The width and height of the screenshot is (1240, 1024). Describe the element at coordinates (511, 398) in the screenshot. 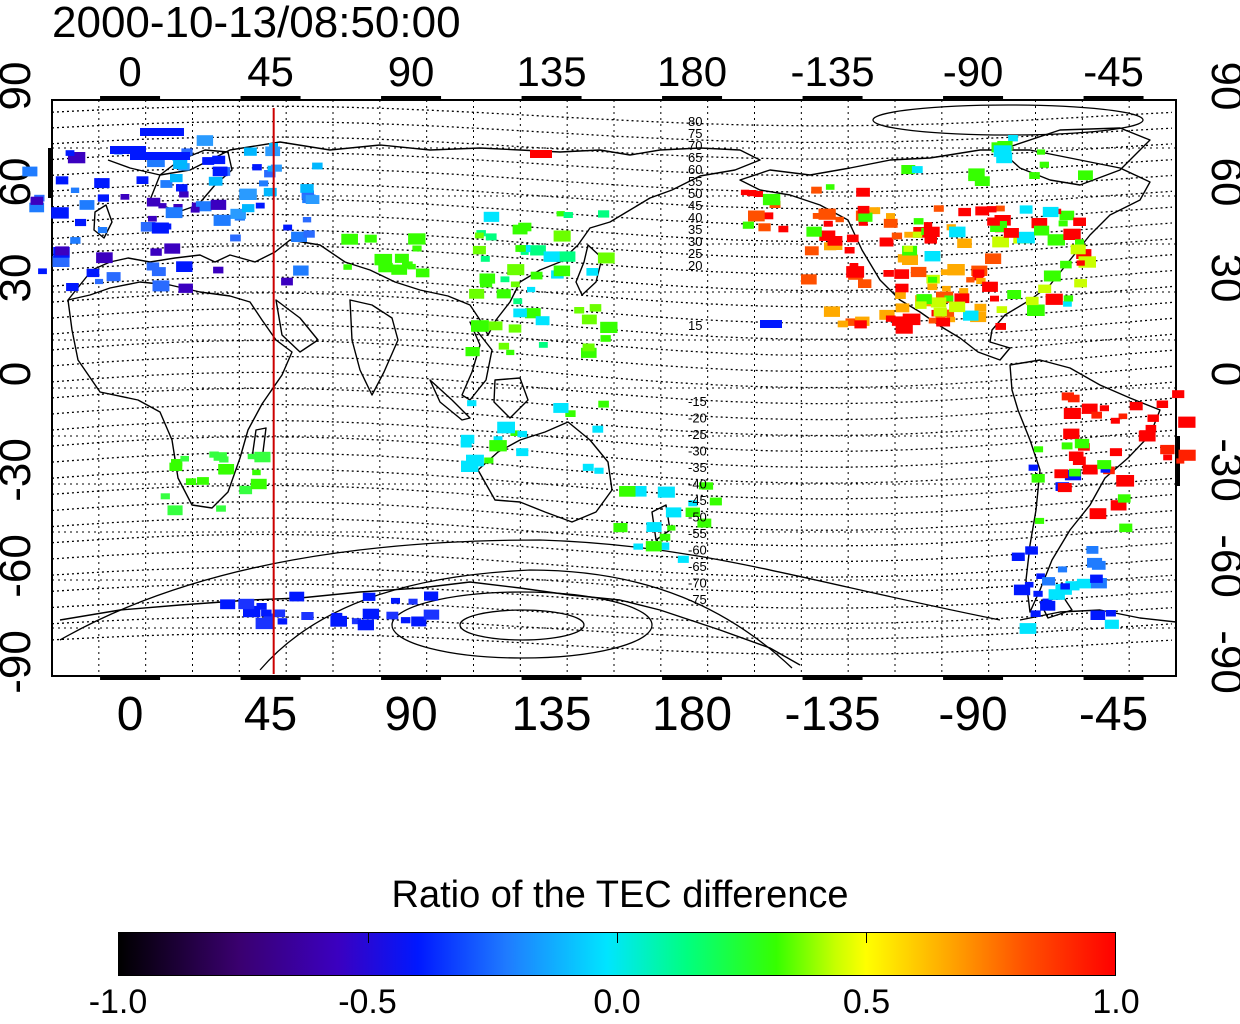

I see `coast-borneo` at that location.